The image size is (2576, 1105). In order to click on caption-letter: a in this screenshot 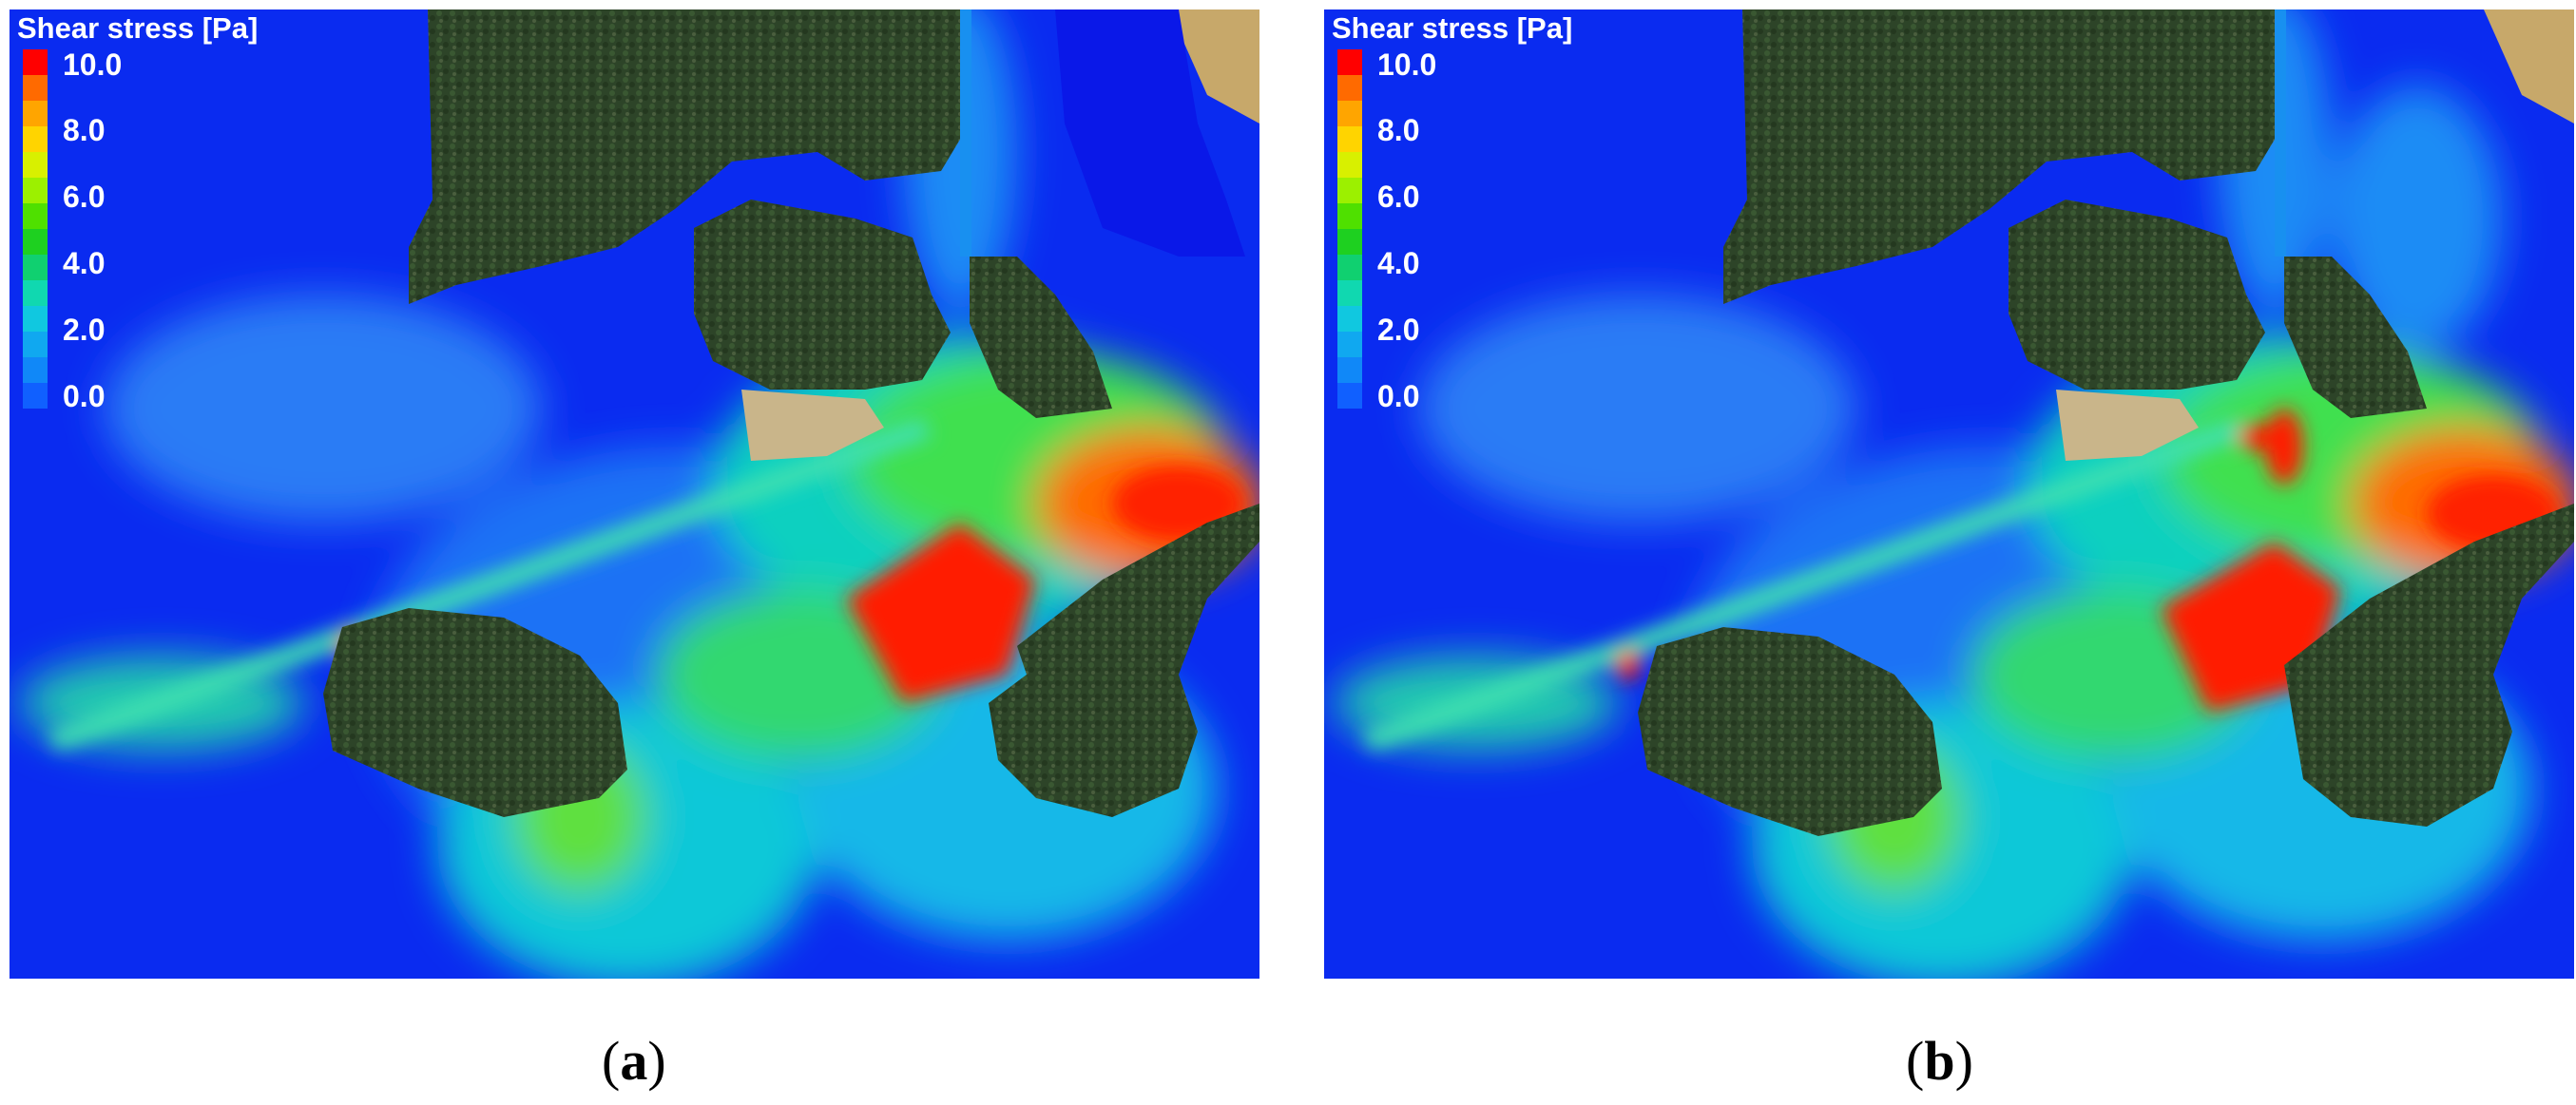, I will do `click(634, 1061)`.